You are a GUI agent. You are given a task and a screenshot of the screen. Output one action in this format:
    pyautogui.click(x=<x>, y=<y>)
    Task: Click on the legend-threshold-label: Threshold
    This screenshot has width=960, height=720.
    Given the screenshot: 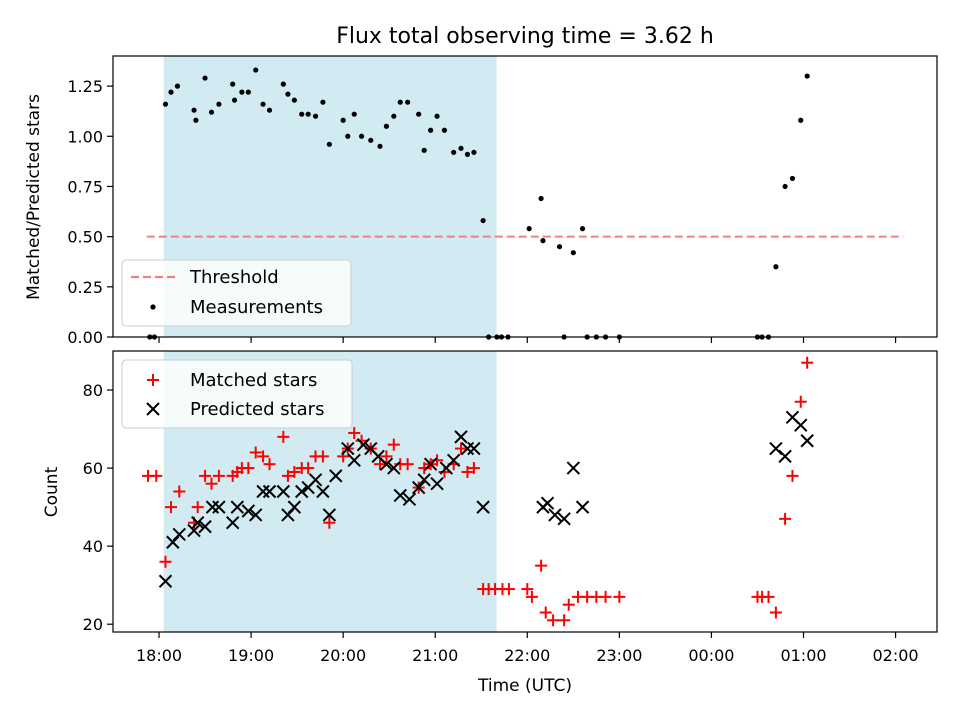 What is the action you would take?
    pyautogui.click(x=234, y=277)
    